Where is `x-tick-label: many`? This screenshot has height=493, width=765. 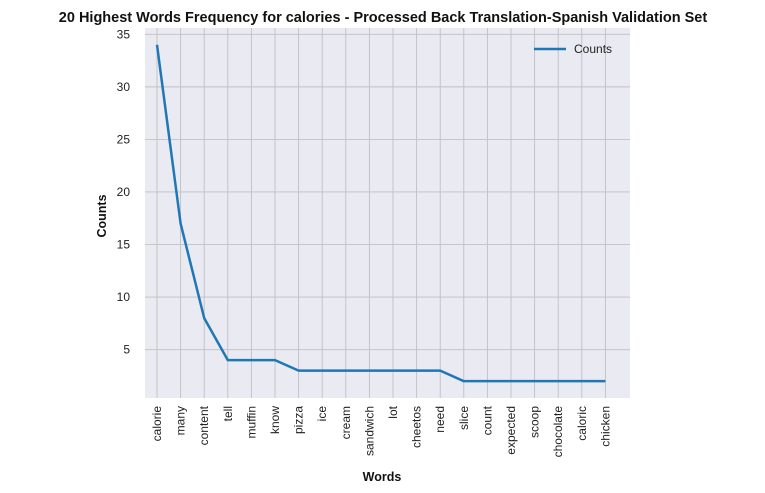
x-tick-label: many is located at coordinates (181, 420).